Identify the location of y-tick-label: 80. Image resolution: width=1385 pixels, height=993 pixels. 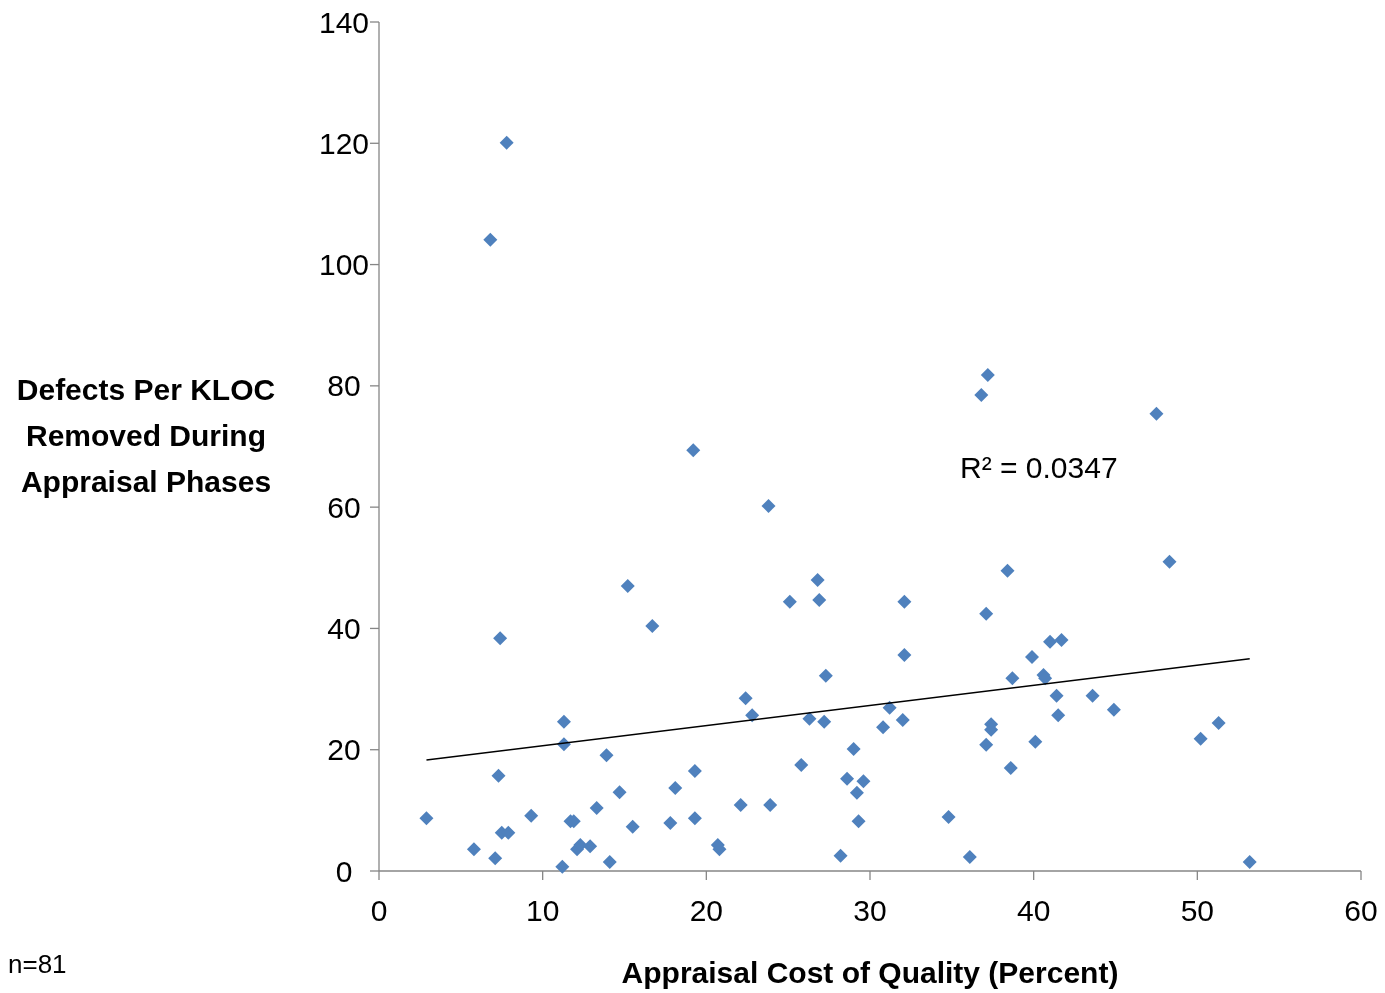
(344, 386).